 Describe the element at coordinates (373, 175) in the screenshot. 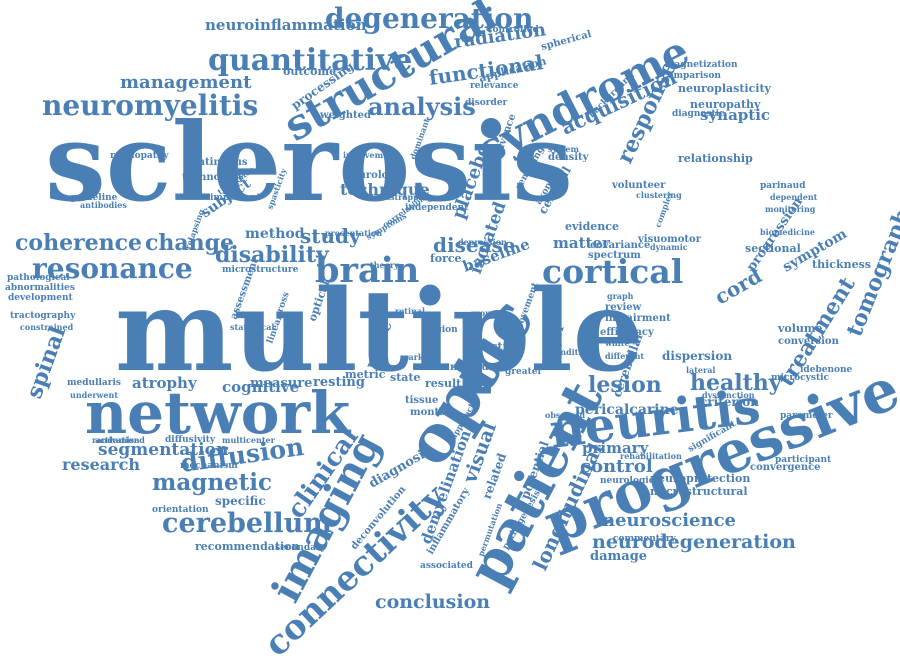

I see `word-neurology: neurology` at that location.